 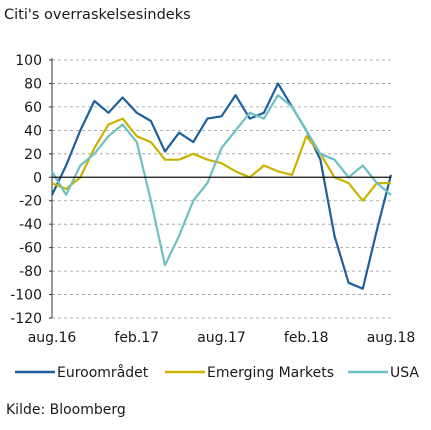 What do you see at coordinates (66, 410) in the screenshot?
I see `source-note: Kilde: Bloomberg` at bounding box center [66, 410].